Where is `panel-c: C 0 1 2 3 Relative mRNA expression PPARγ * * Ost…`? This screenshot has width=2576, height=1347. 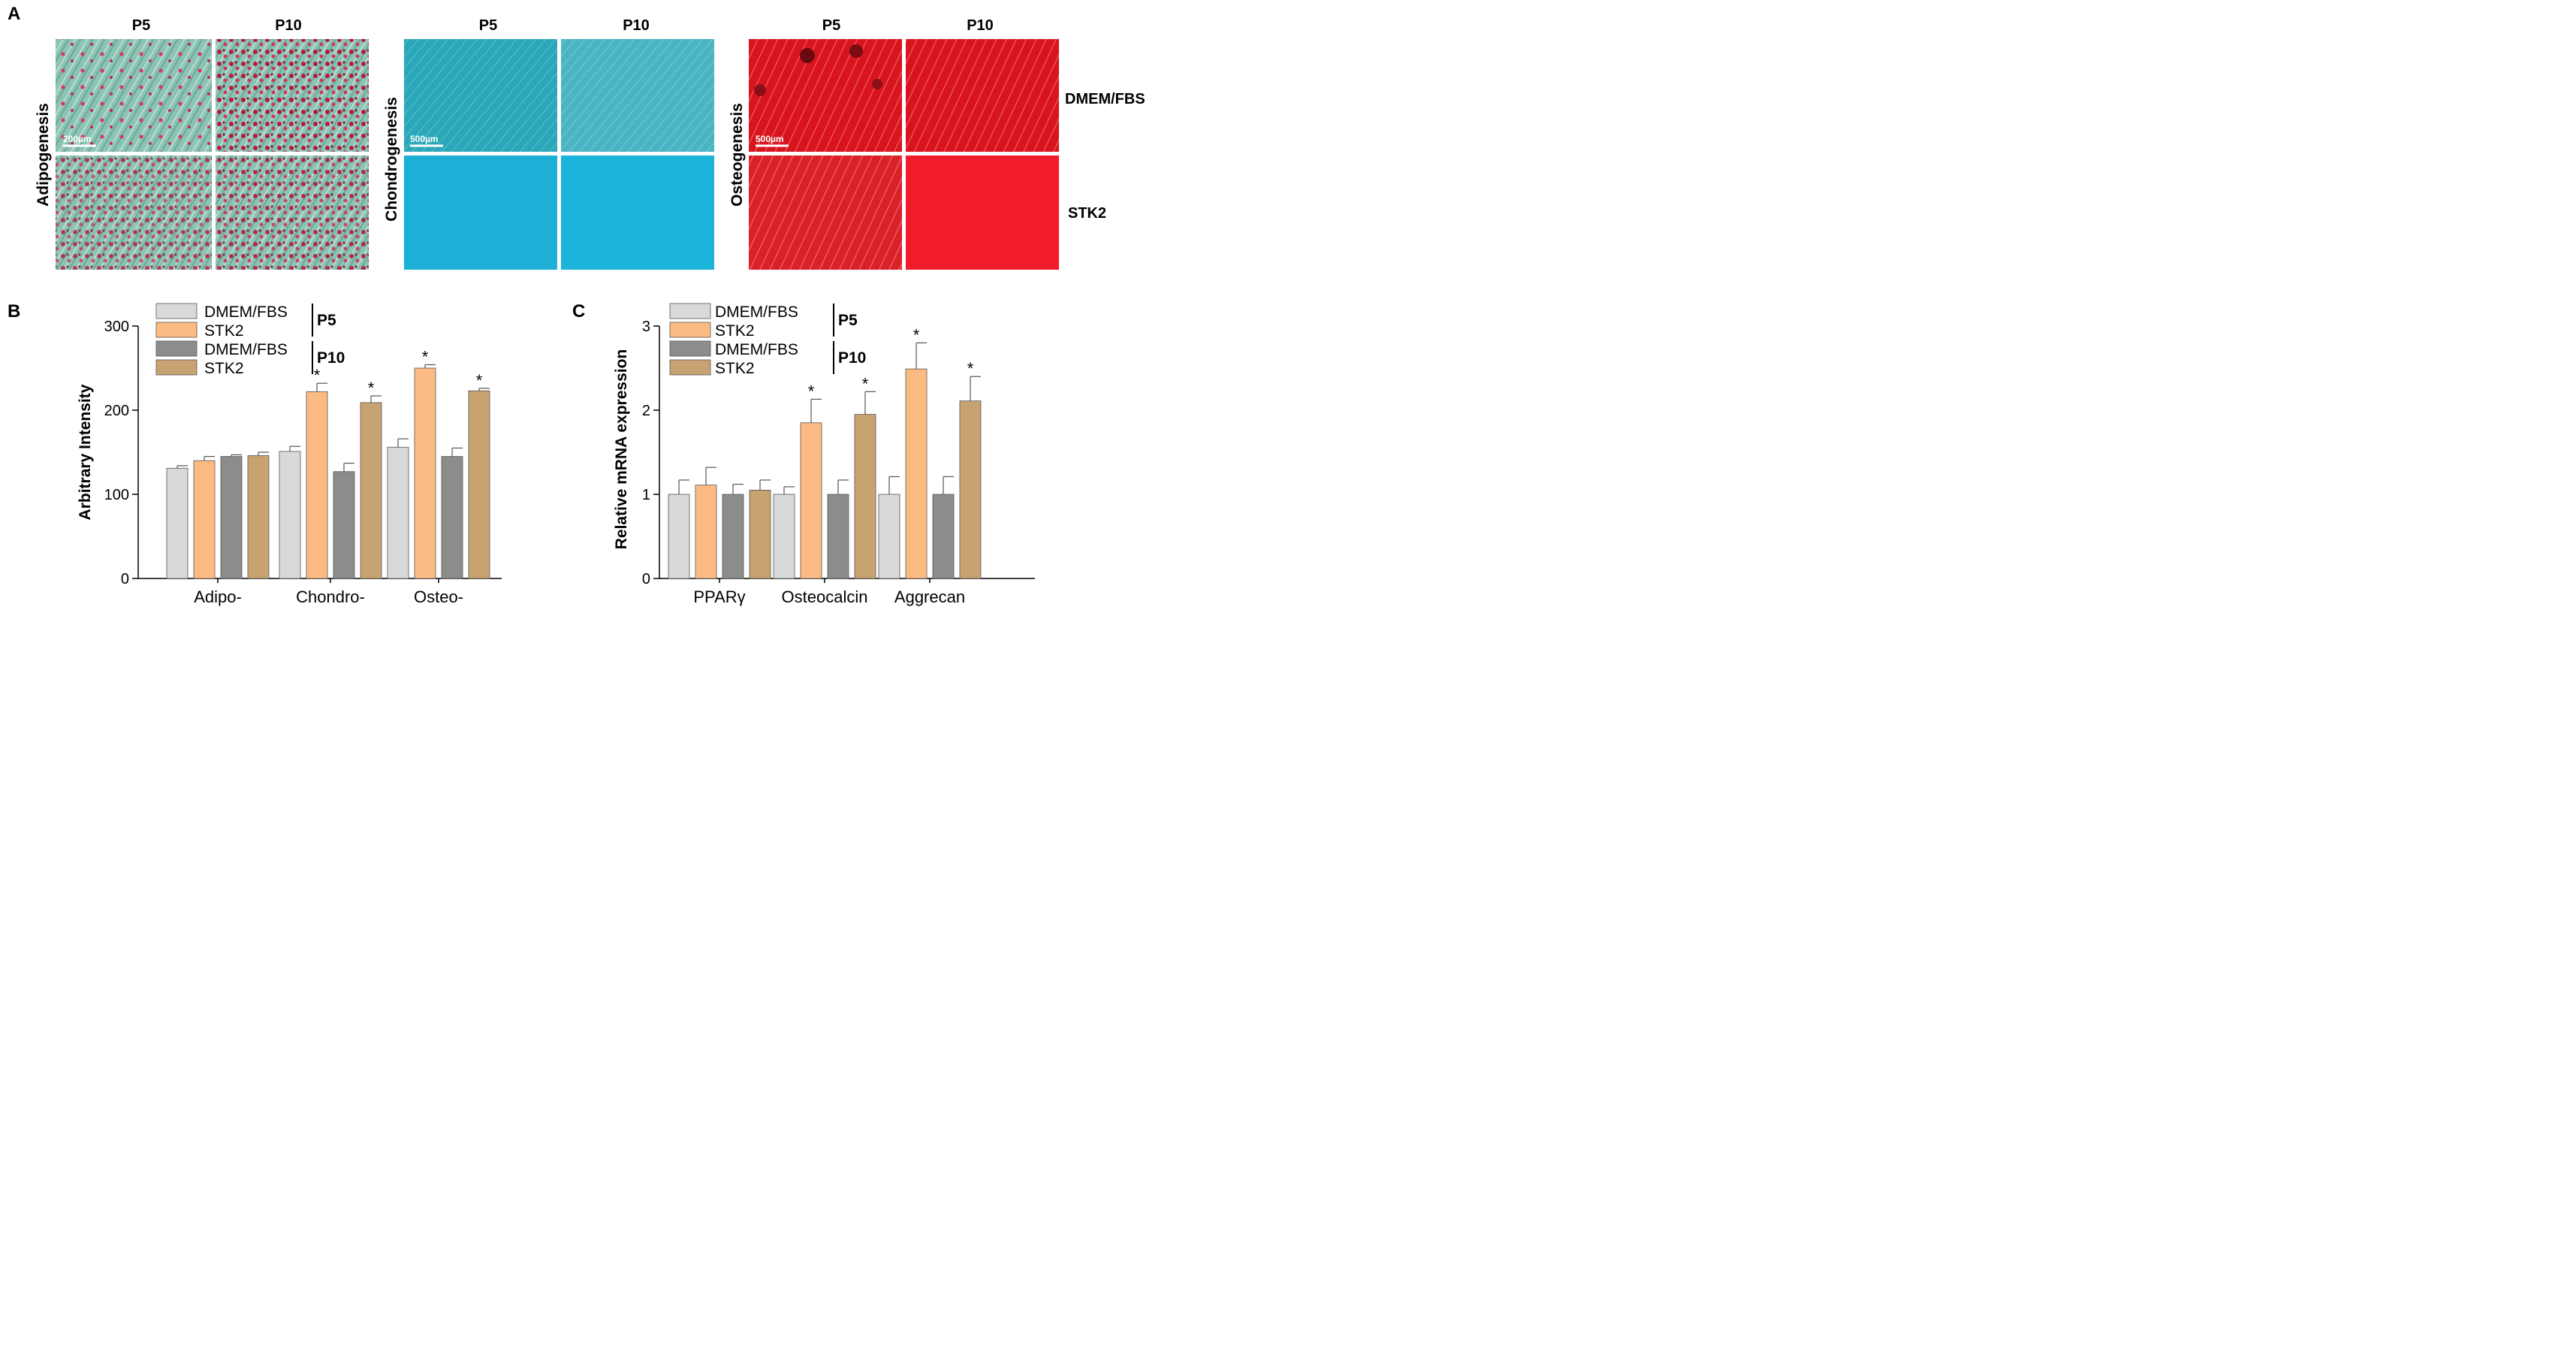
panel-c: C 0 1 2 3 Relative mRNA expression PPARγ * * Ost… is located at coordinates (803, 453).